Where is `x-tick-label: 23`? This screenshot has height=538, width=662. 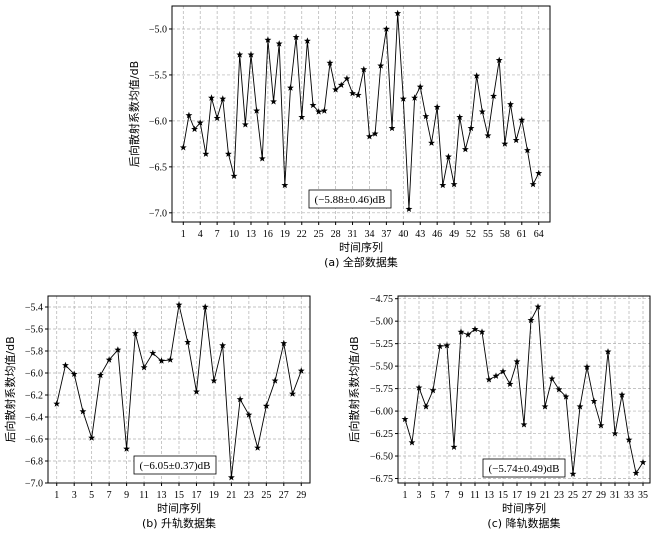 x-tick-label: 23 is located at coordinates (559, 495).